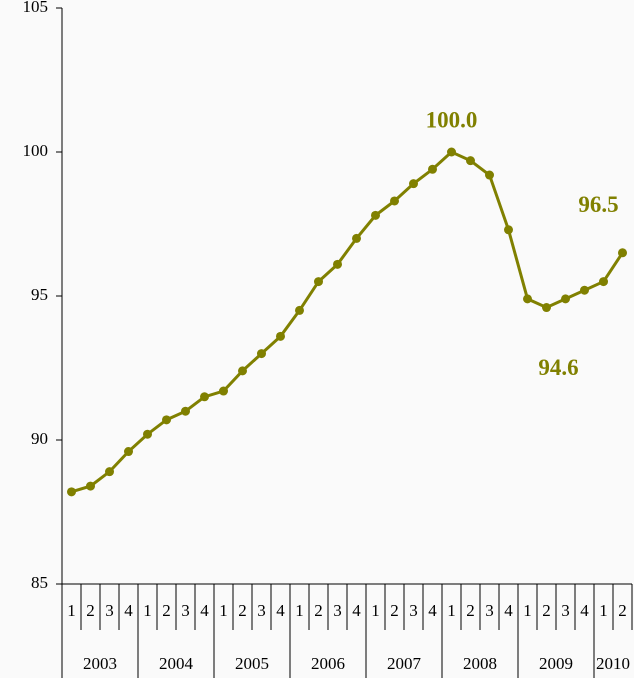 The height and width of the screenshot is (678, 634). What do you see at coordinates (176, 663) in the screenshot?
I see `year-label: 2004` at bounding box center [176, 663].